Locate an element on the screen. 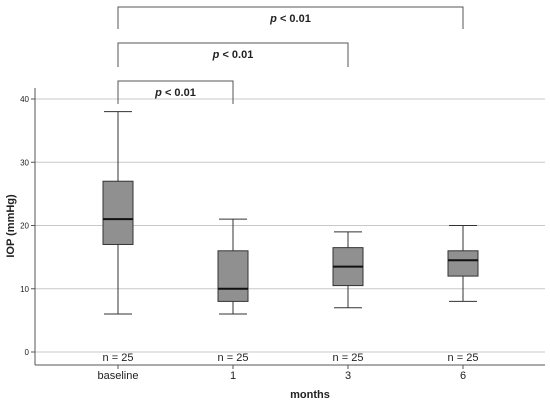 Image resolution: width=550 pixels, height=404 pixels. bracket-1: p < 0.01 is located at coordinates (175, 92).